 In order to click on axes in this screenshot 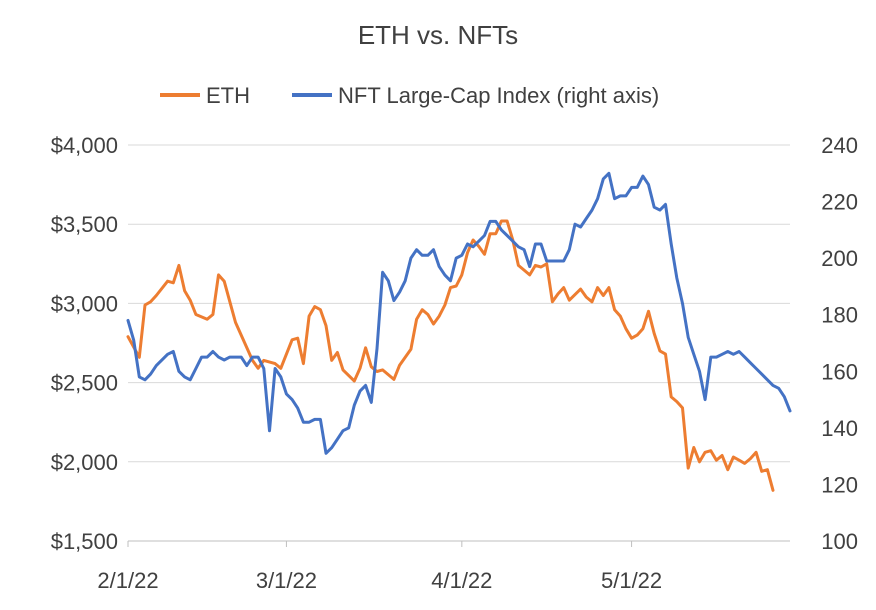, I will do `click(458, 543)`.